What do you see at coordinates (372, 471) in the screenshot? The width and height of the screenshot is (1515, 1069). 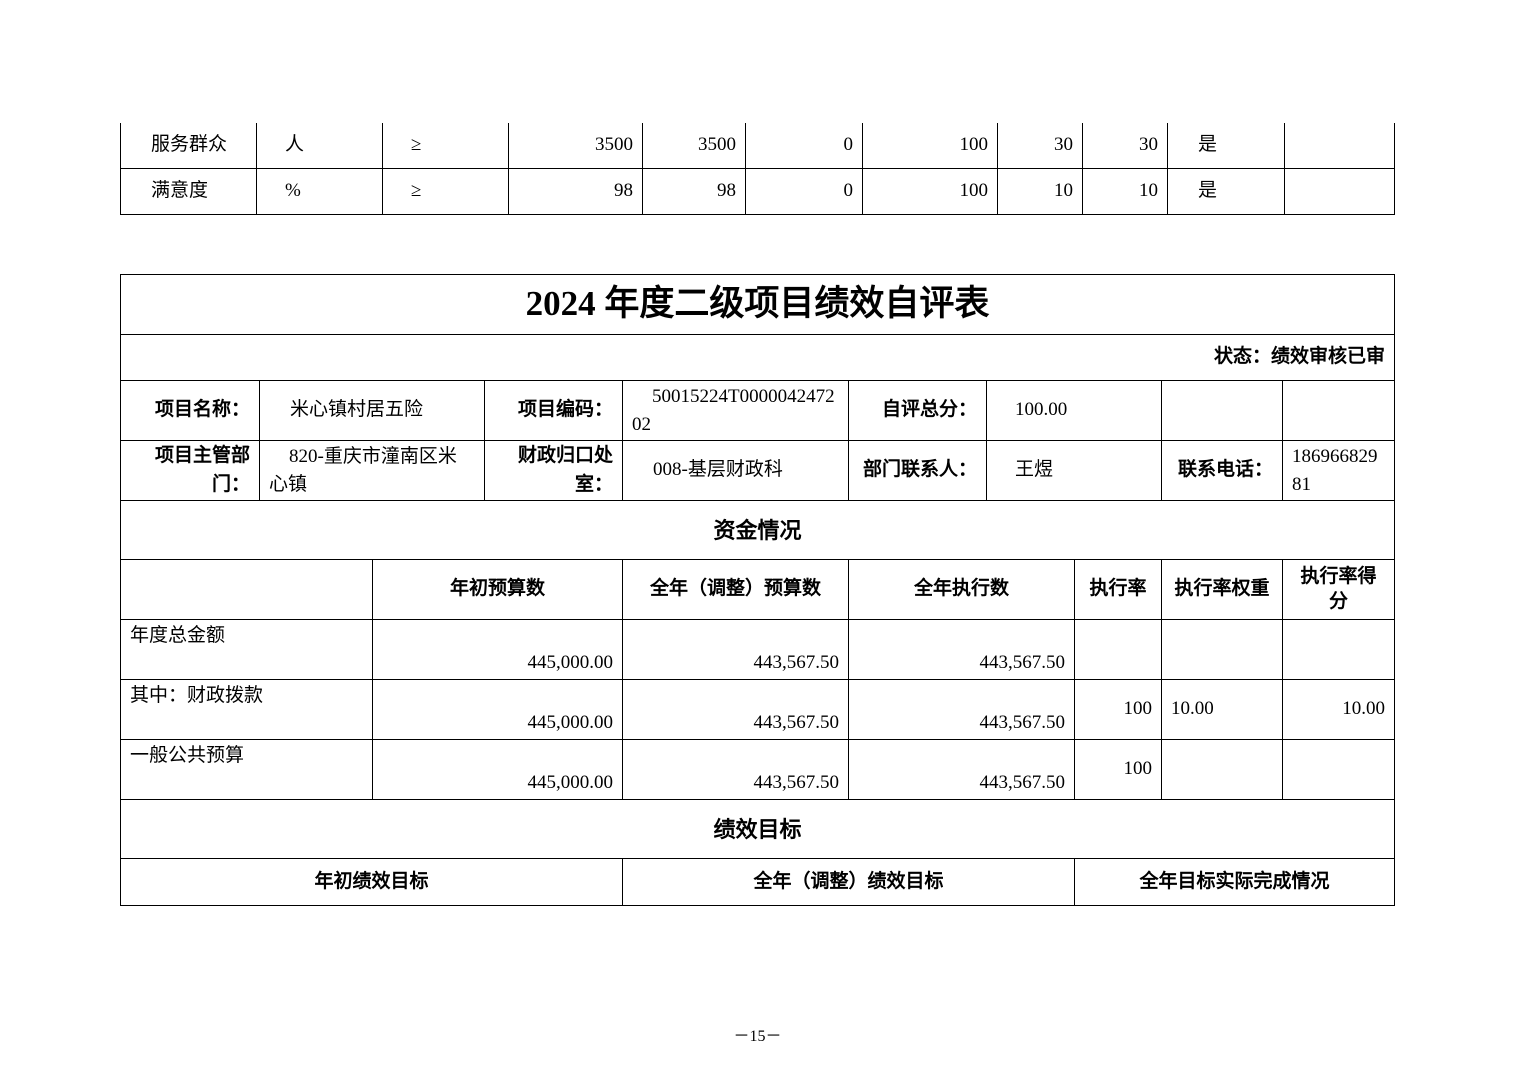 I see `dept-value: 820-重庆市潼南区米心镇` at bounding box center [372, 471].